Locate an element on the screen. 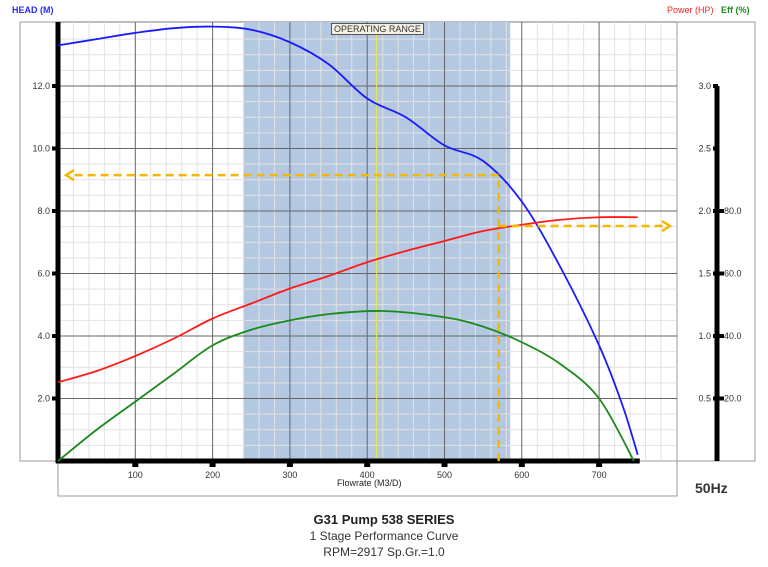  tick-label: 0.5 is located at coordinates (704, 399).